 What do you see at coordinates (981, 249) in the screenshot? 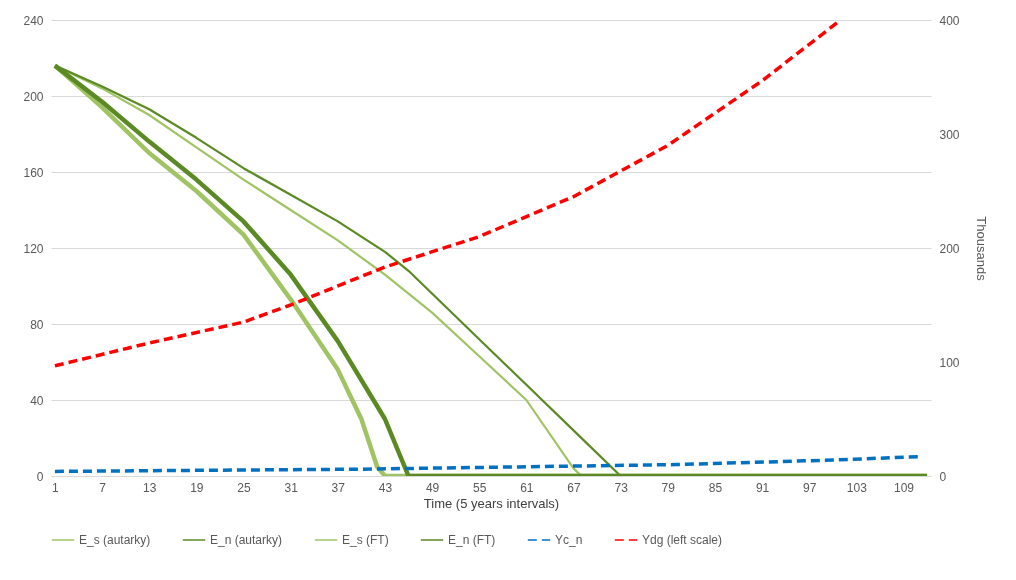
I see `y2-axis-title: Thousands` at bounding box center [981, 249].